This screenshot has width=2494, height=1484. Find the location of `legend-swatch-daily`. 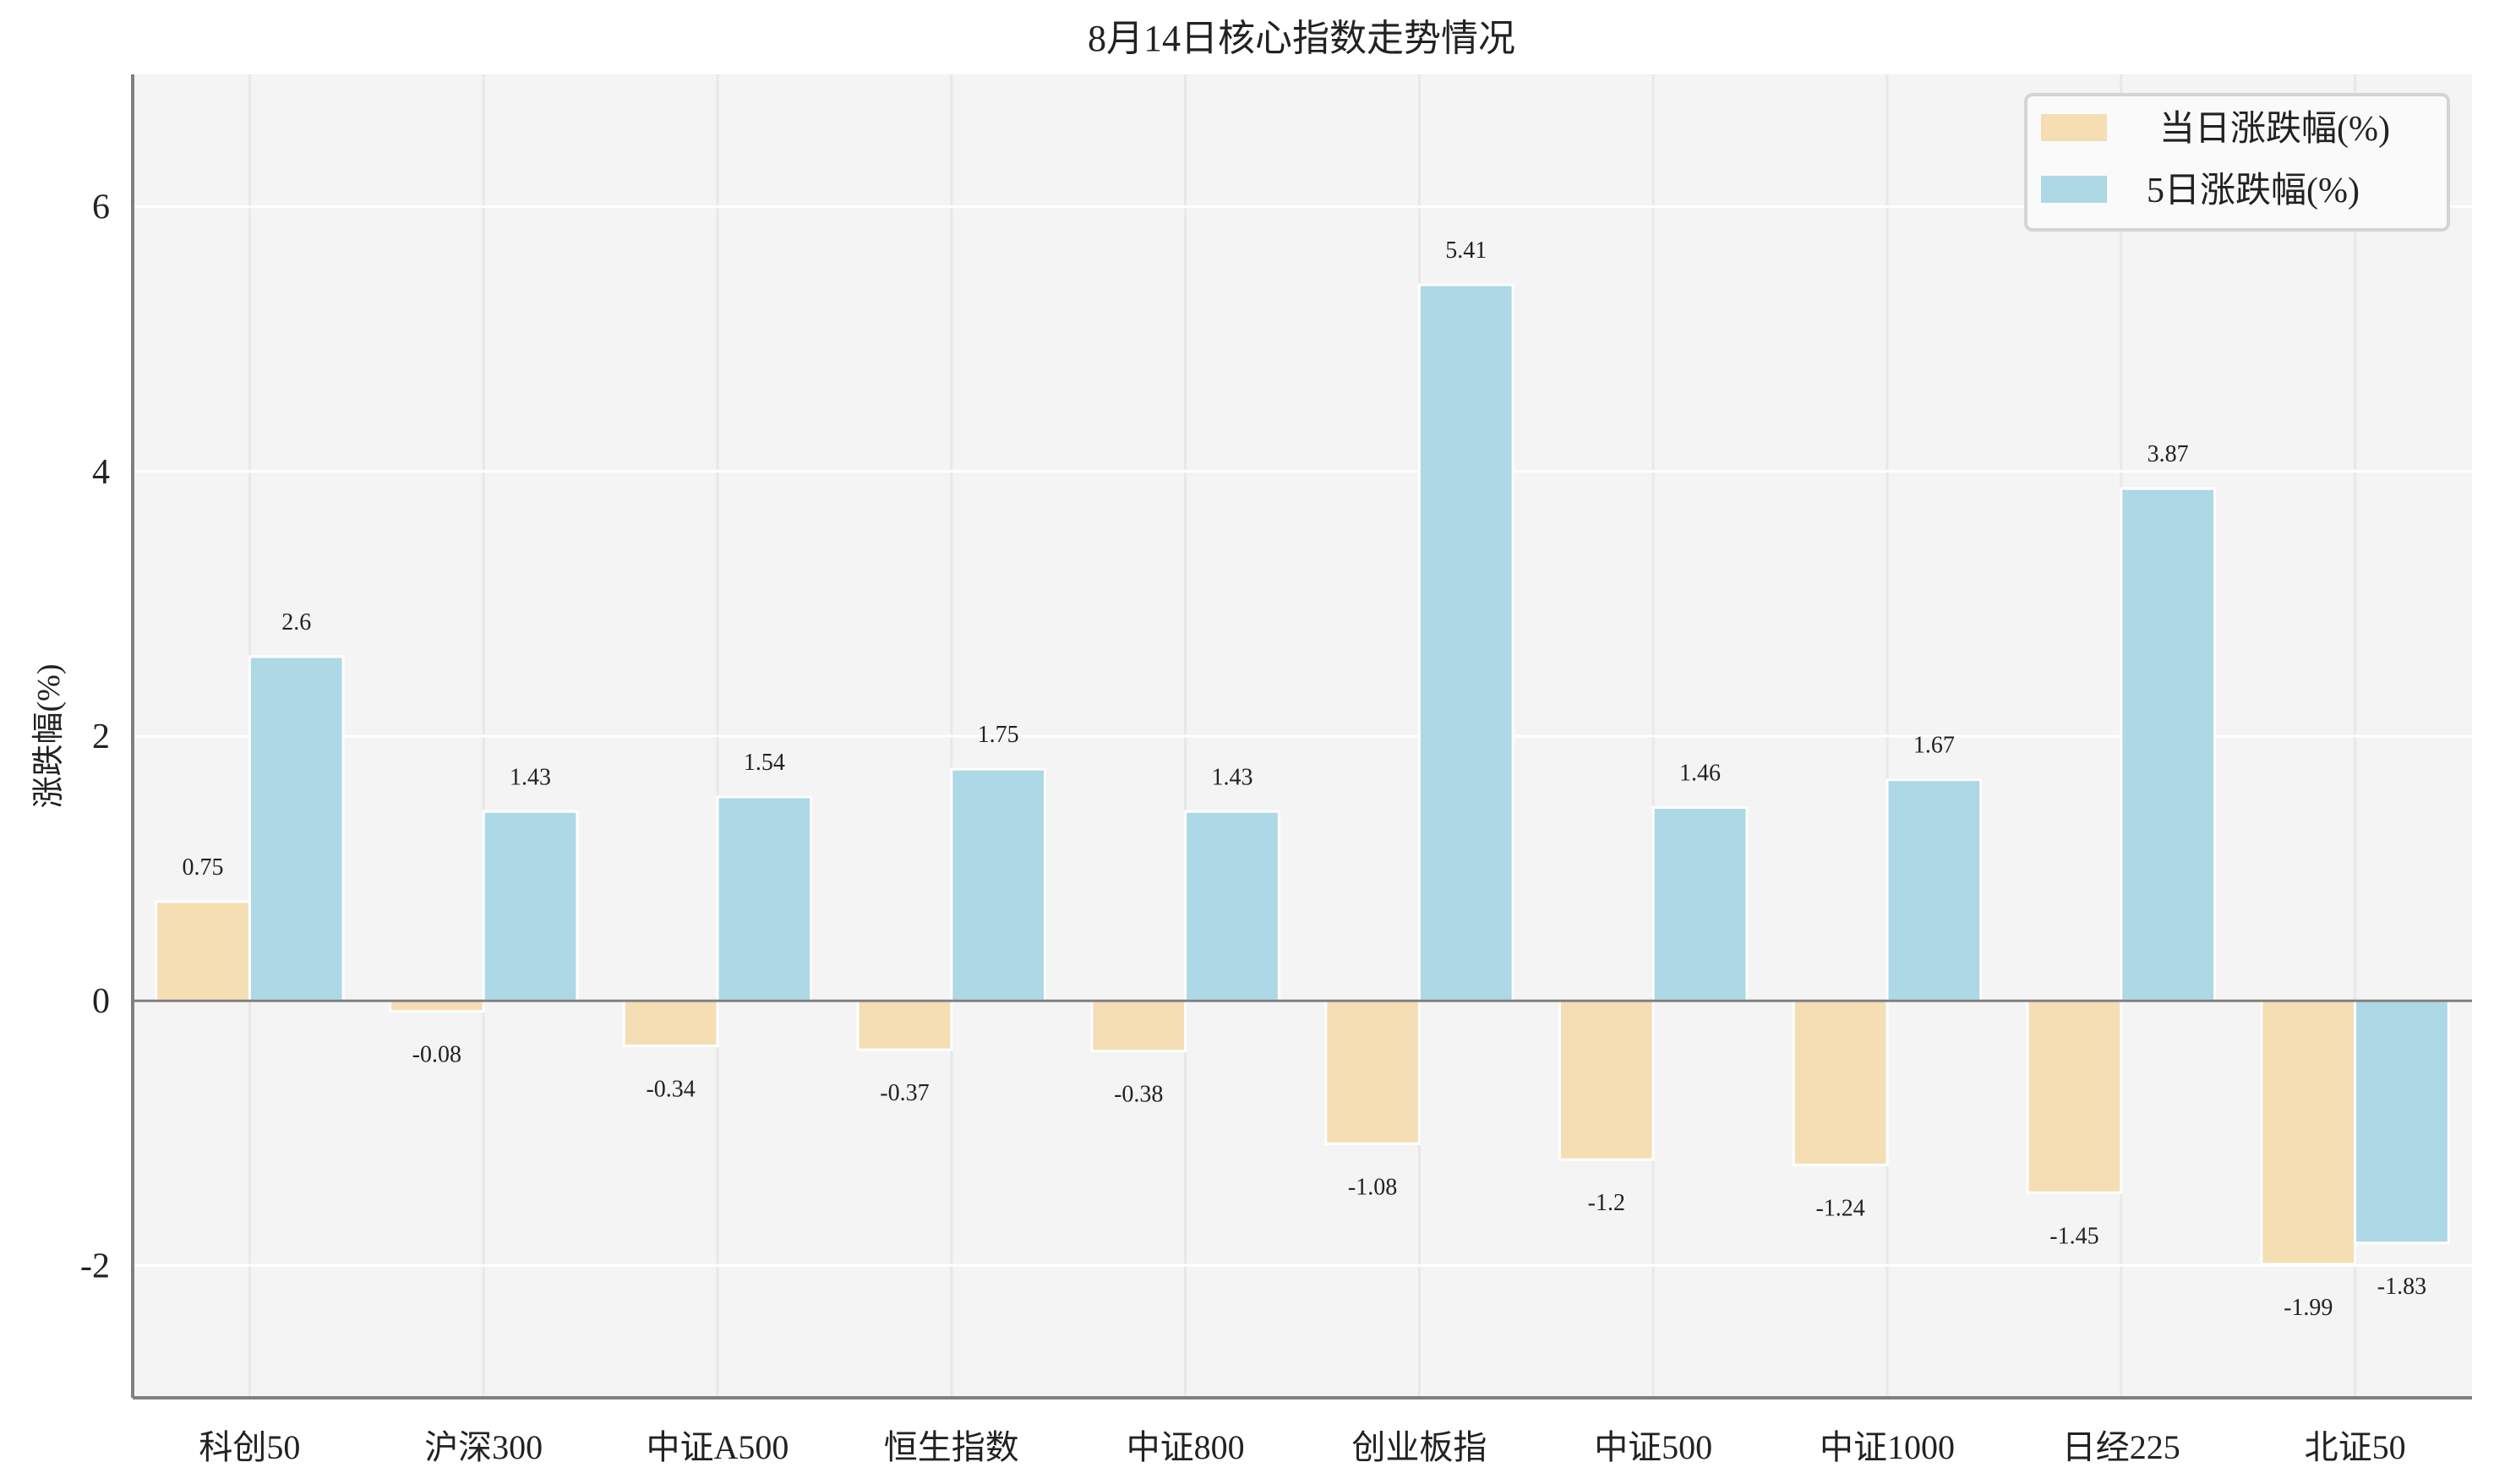

legend-swatch-daily is located at coordinates (2074, 128).